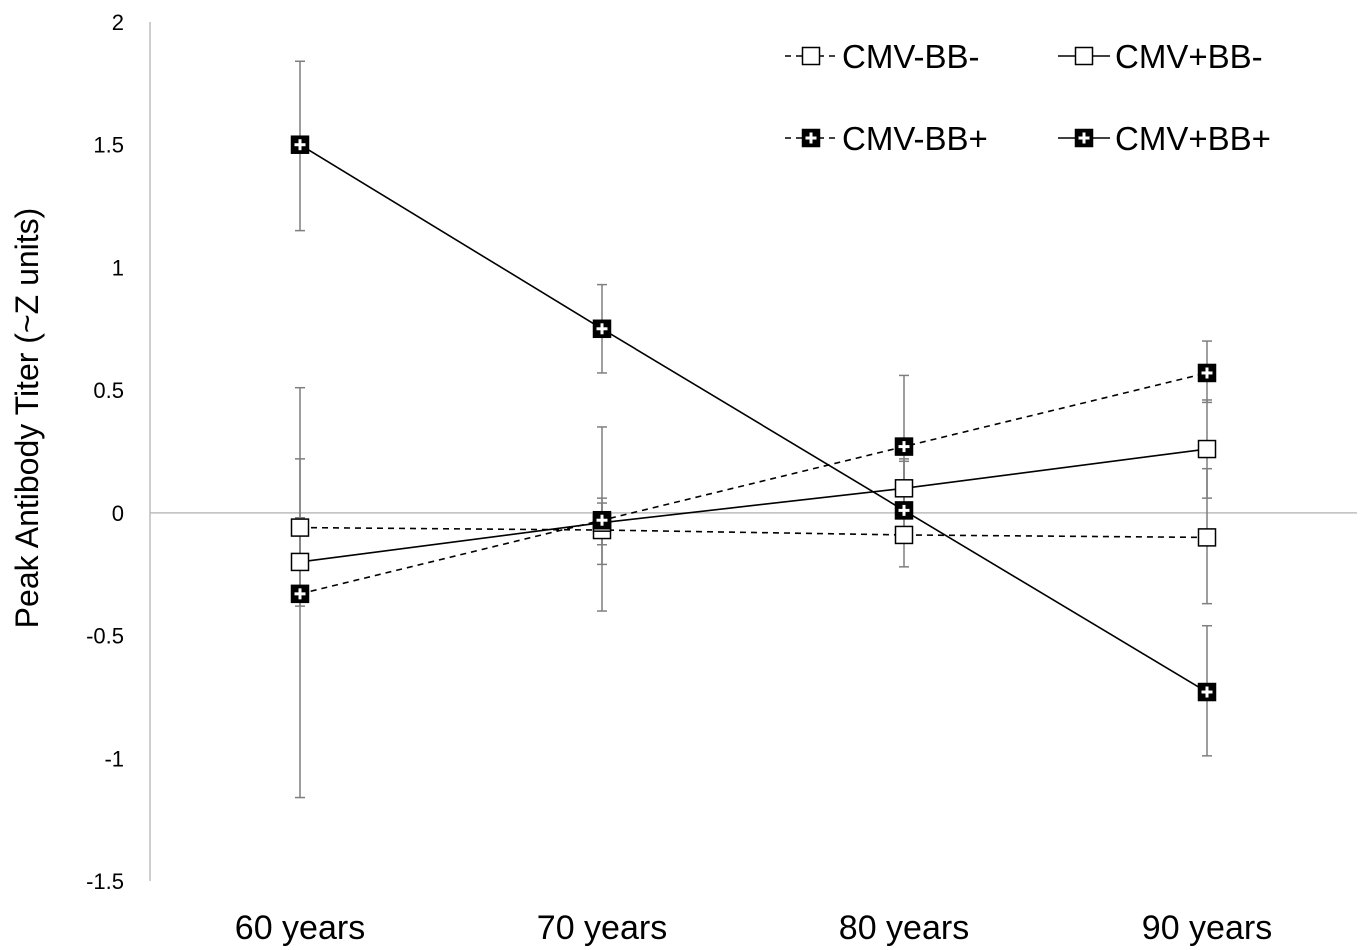 The image size is (1365, 950). Describe the element at coordinates (108, 390) in the screenshot. I see `y-tick-label: 0.5` at that location.